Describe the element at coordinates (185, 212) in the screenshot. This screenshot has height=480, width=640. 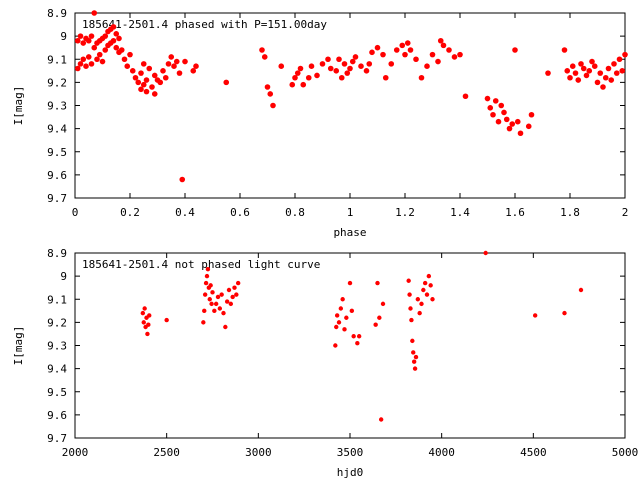
I see `x-tick-label: 0.4` at that location.